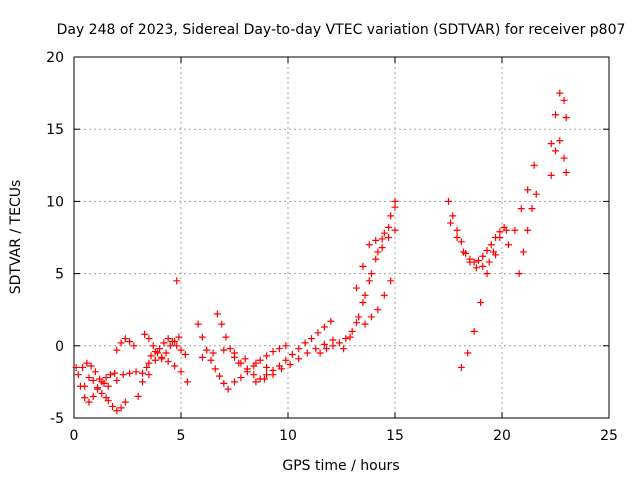 The width and height of the screenshot is (640, 480). I want to click on x-tick-label: 20, so click(502, 436).